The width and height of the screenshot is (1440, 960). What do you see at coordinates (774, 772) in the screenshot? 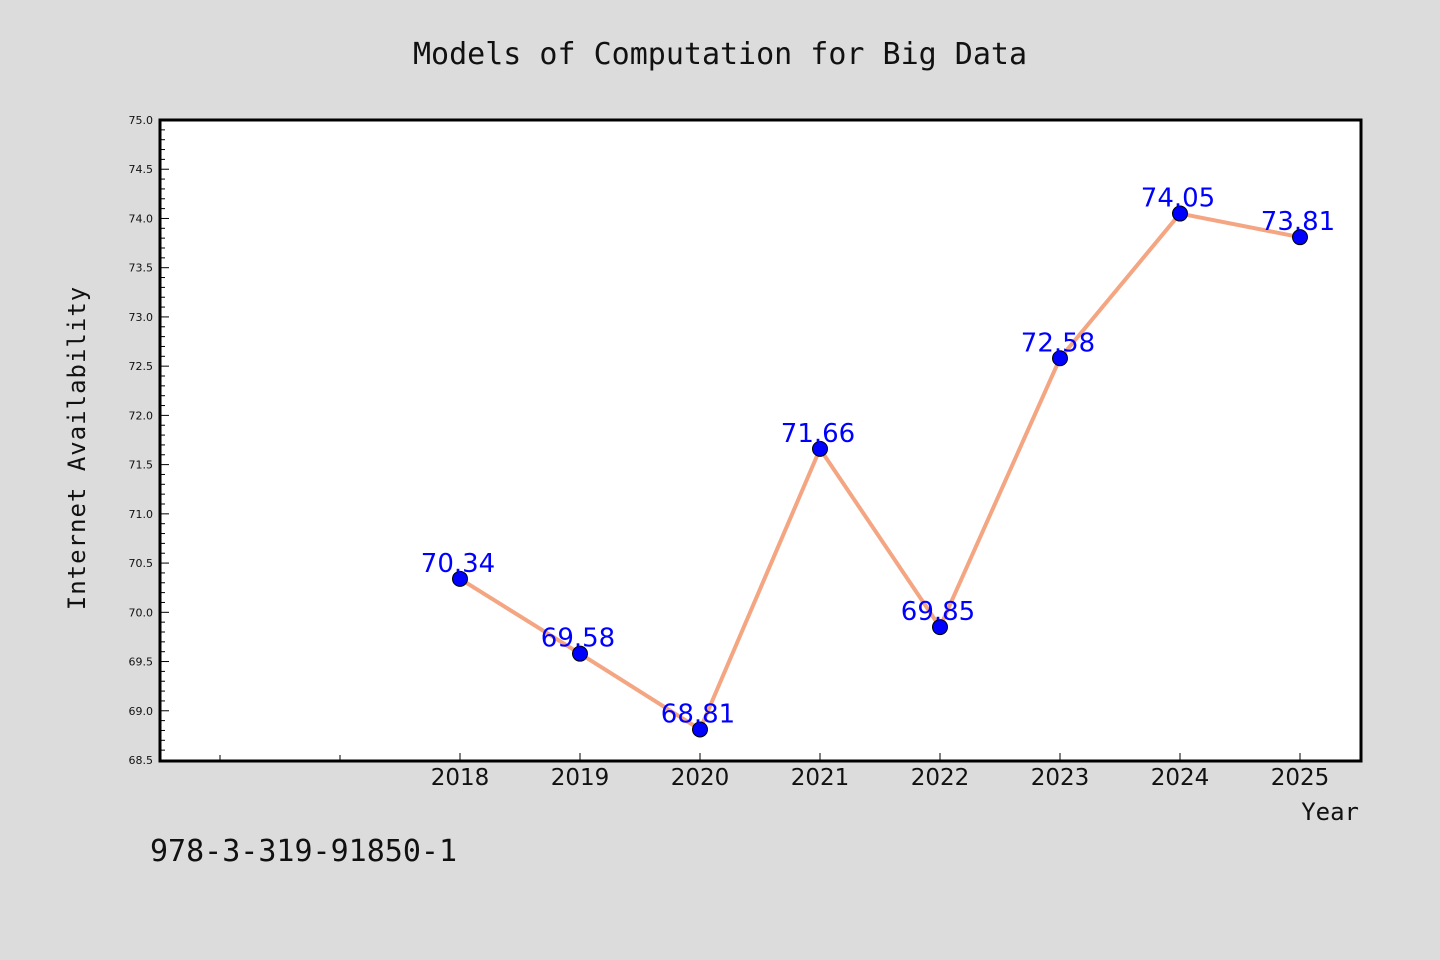
I see `x-axis-ticks: 2018 2019 2020 2021 2022 2023 2024 2025` at bounding box center [774, 772].